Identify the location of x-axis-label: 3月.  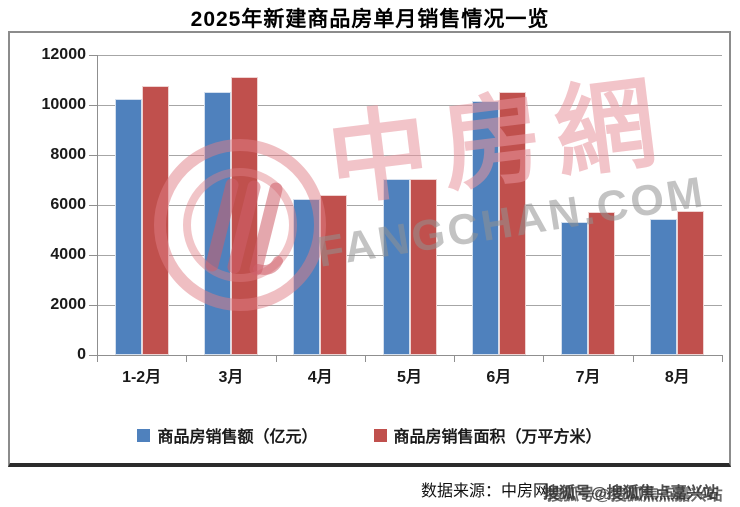
(231, 377).